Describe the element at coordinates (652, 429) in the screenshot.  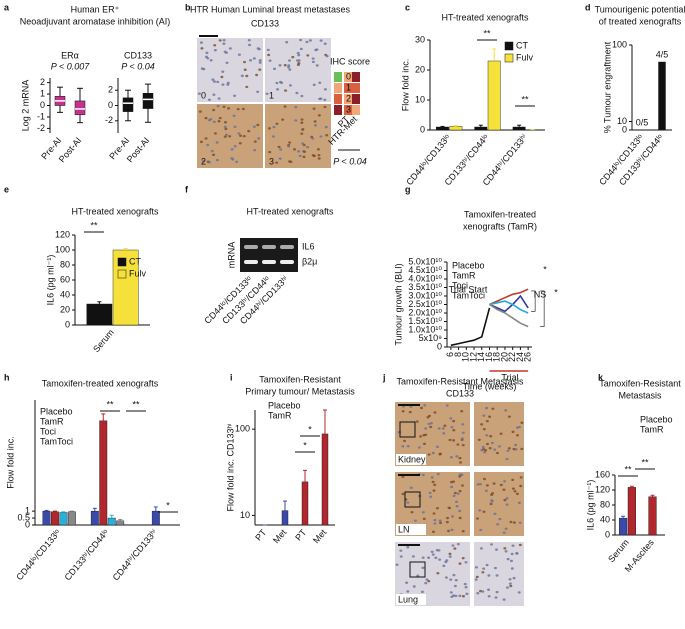
I see `legend-label: TamR` at that location.